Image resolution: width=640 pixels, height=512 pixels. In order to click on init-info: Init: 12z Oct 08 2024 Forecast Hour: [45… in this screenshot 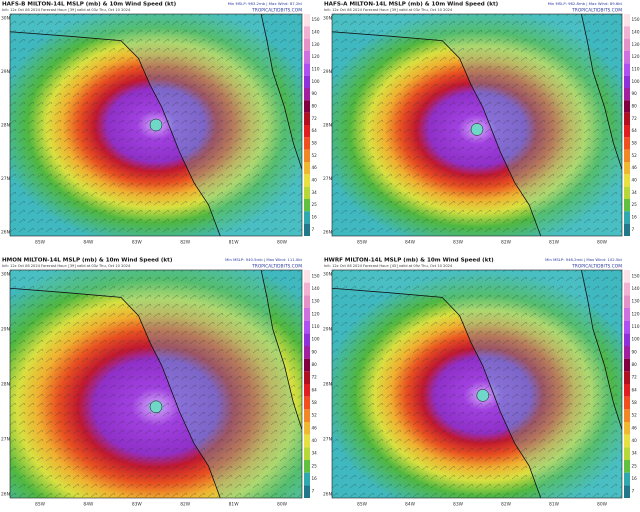, I will do `click(388, 266)`.